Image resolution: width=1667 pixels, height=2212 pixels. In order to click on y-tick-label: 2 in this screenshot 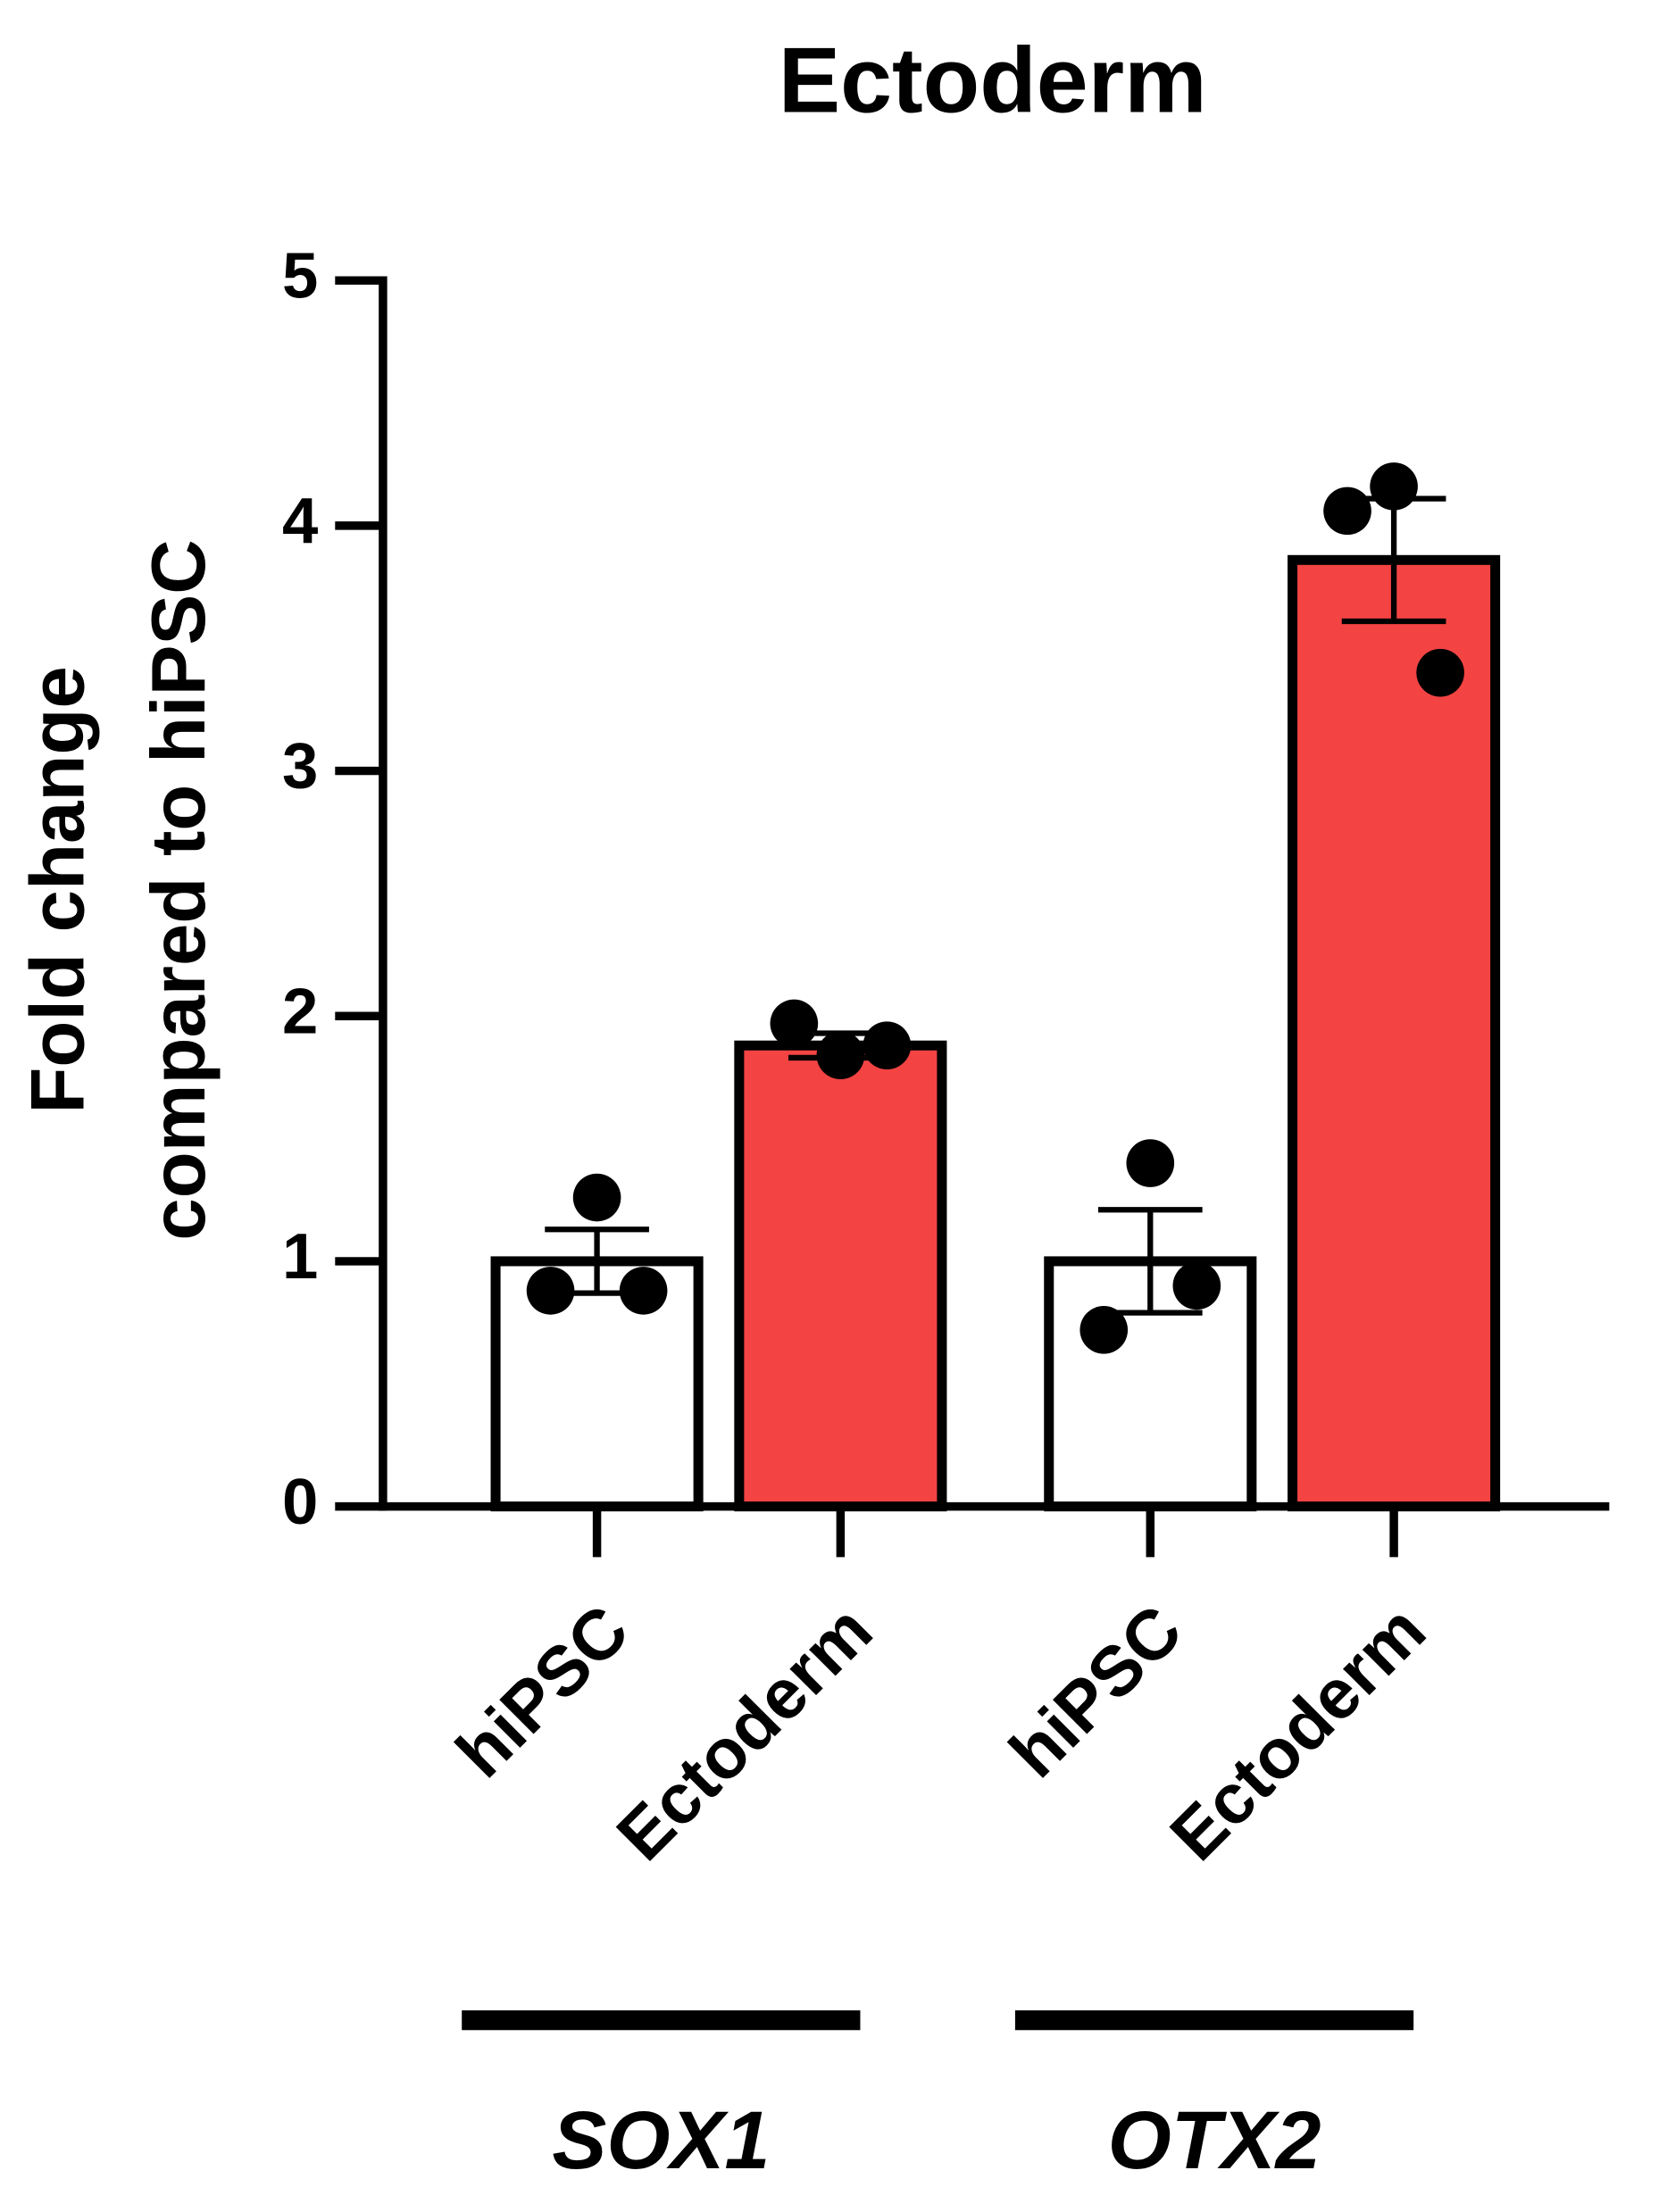, I will do `click(300, 1011)`.